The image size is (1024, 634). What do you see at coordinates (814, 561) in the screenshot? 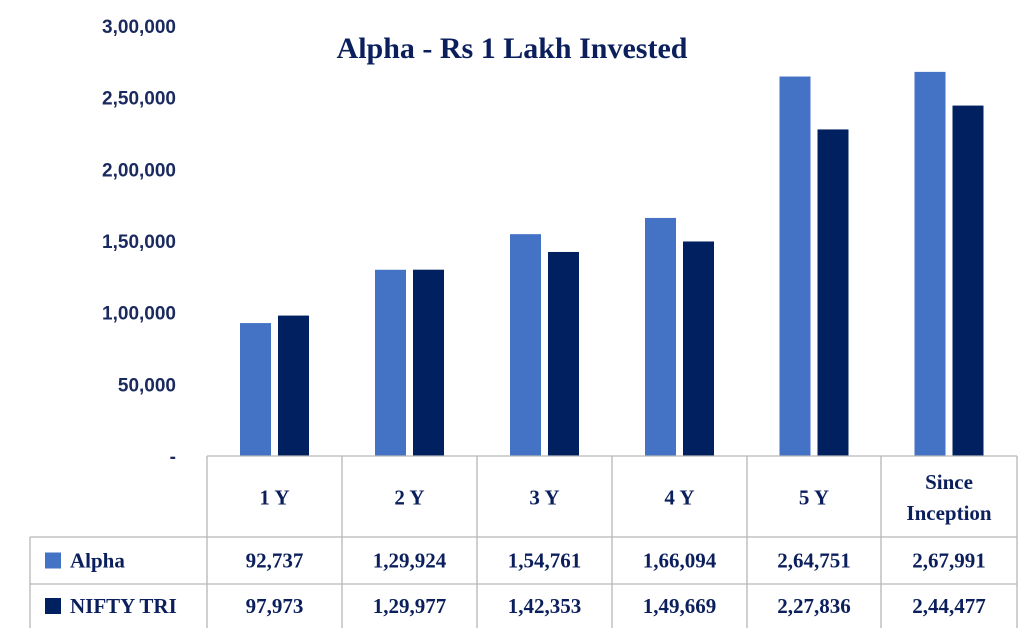
I see `table-cell-value: 2,64,751` at bounding box center [814, 561].